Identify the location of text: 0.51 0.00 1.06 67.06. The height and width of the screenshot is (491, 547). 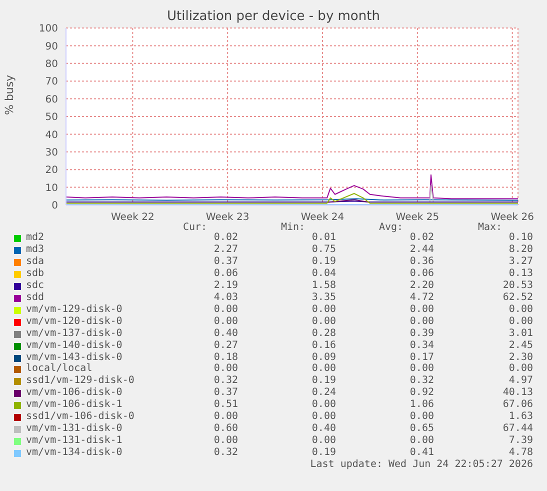
(373, 404).